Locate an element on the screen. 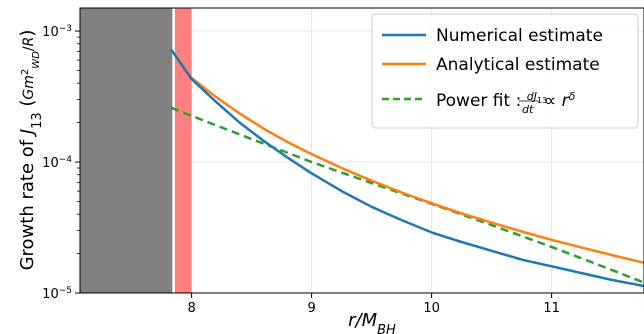 The height and width of the screenshot is (334, 644). shaded-region-layer is located at coordinates (136, 150).